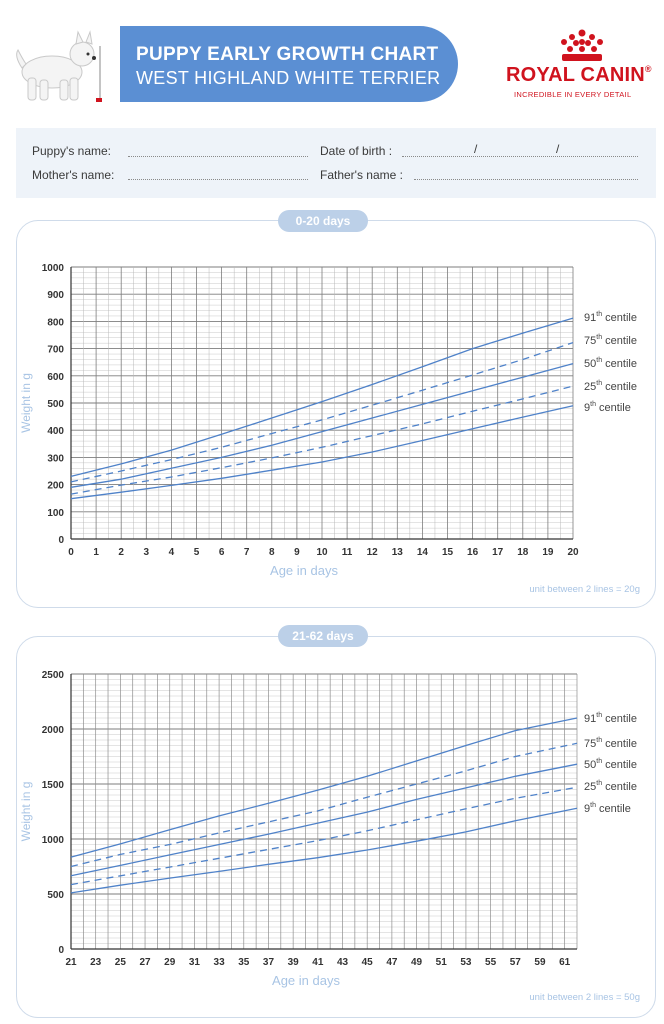 This screenshot has height=1024, width=664. Describe the element at coordinates (55, 350) in the screenshot. I see `y-tick-label: 700` at that location.